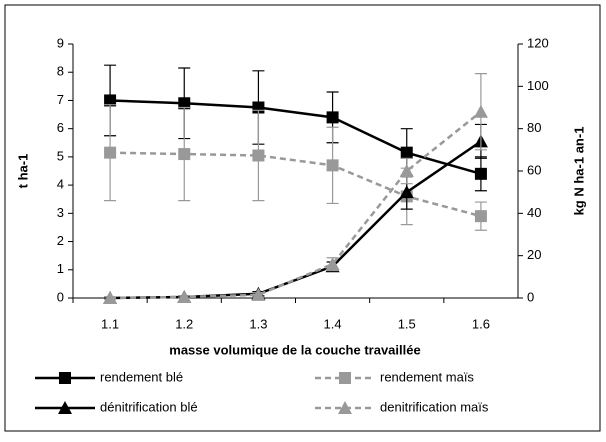  Describe the element at coordinates (60, 127) in the screenshot. I see `y-tick-label: 6` at that location.